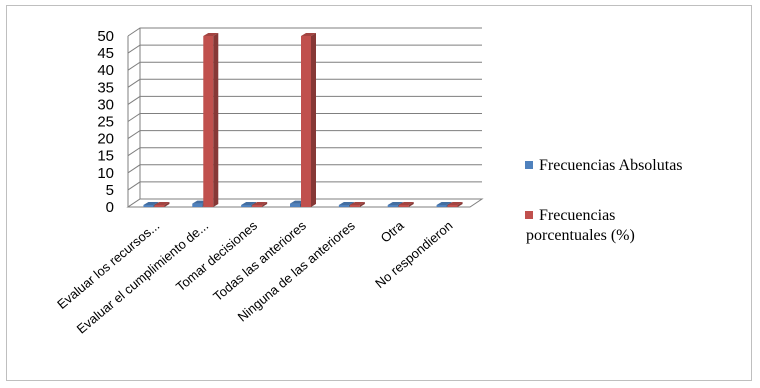 This screenshot has height=388, width=760. What do you see at coordinates (217, 255) in the screenshot?
I see `x-category-label: Tomar decisiones` at bounding box center [217, 255].